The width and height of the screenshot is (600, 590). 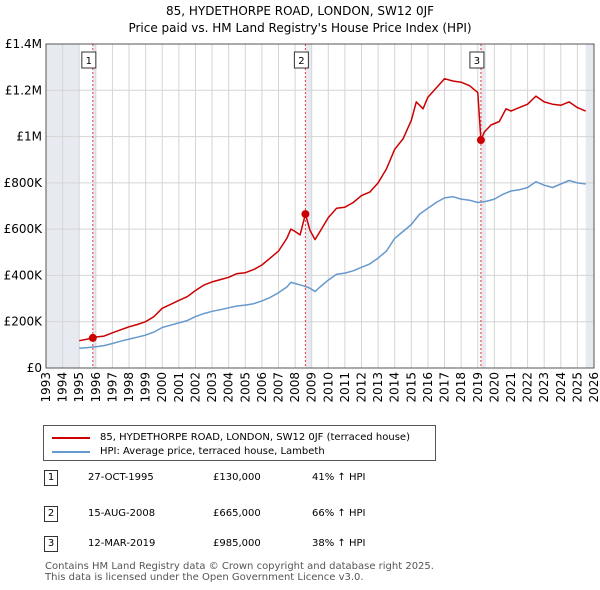 What do you see at coordinates (300, 515) in the screenshot?
I see `sale-row: 2 15-AUG-2008 £665,000 66% ↑ HPI` at bounding box center [300, 515].